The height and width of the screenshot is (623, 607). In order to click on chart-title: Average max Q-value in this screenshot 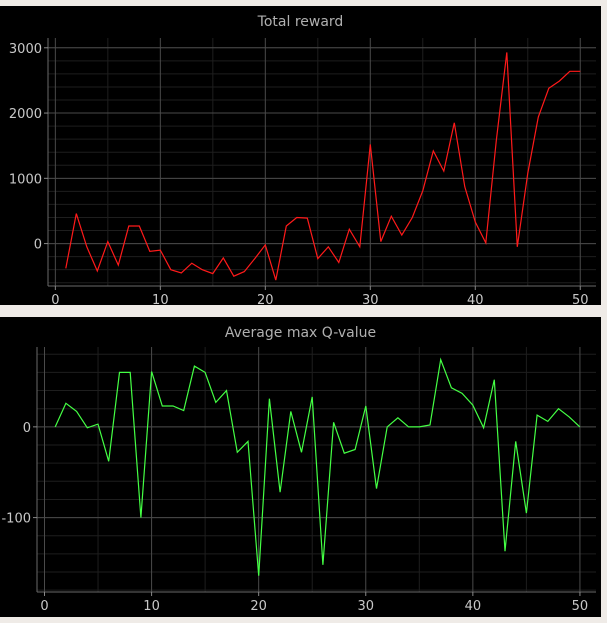, I will do `click(300, 333)`.